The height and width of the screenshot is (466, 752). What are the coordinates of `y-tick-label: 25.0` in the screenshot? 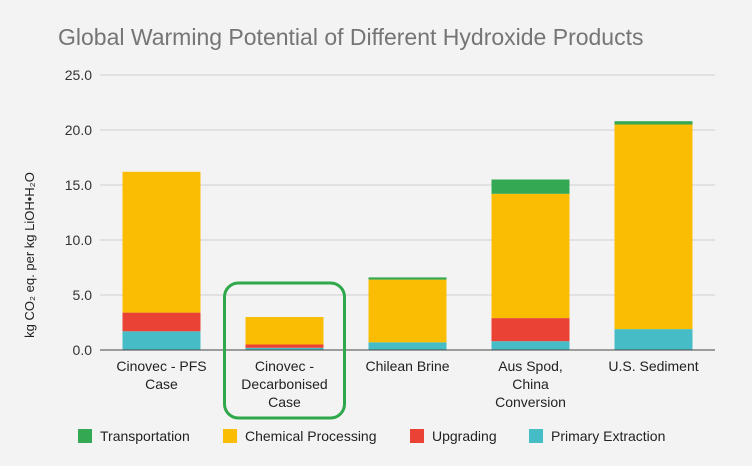 It's located at (78, 75).